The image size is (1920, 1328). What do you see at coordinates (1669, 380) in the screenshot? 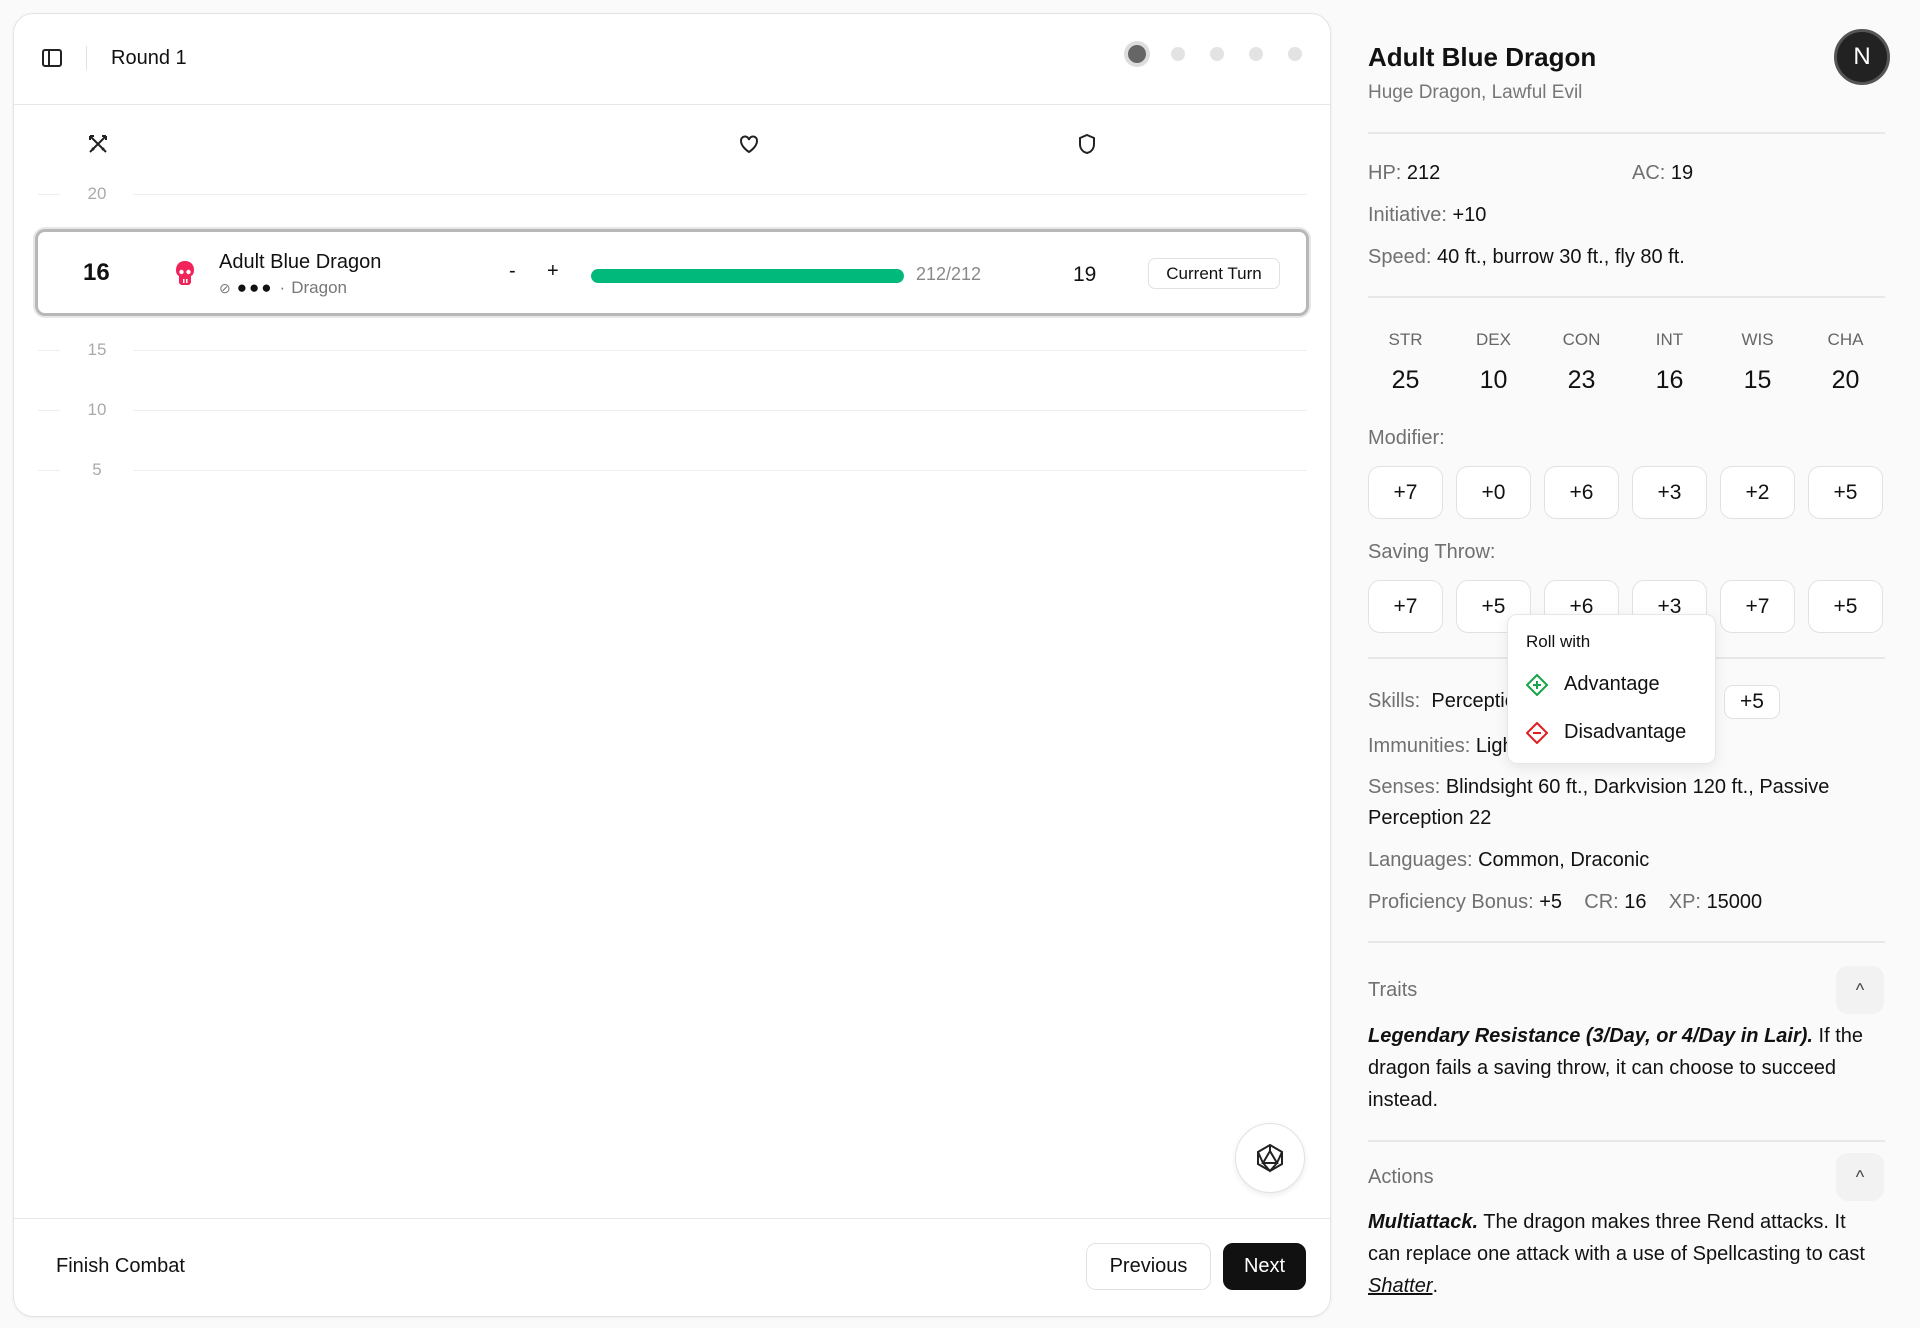
I see `ability-score: 16` at bounding box center [1669, 380].